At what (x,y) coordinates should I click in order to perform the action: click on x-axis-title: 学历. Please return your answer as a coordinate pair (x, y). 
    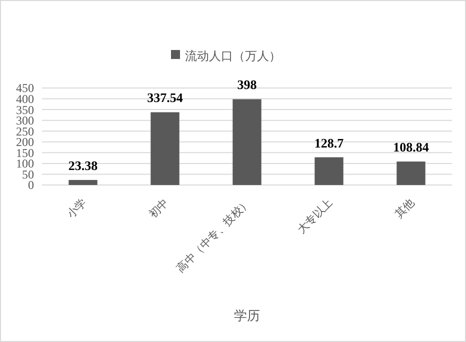
    Looking at the image, I should click on (247, 316).